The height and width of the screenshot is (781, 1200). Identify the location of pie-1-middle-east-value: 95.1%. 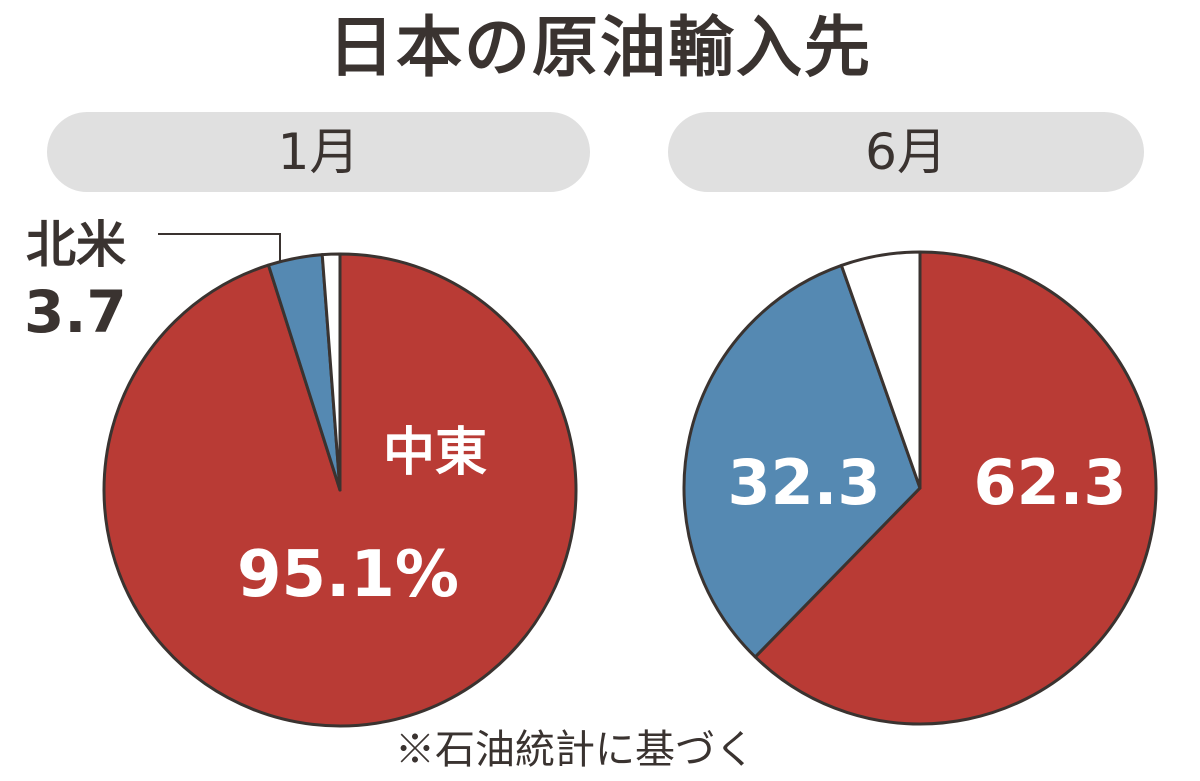
(348, 575).